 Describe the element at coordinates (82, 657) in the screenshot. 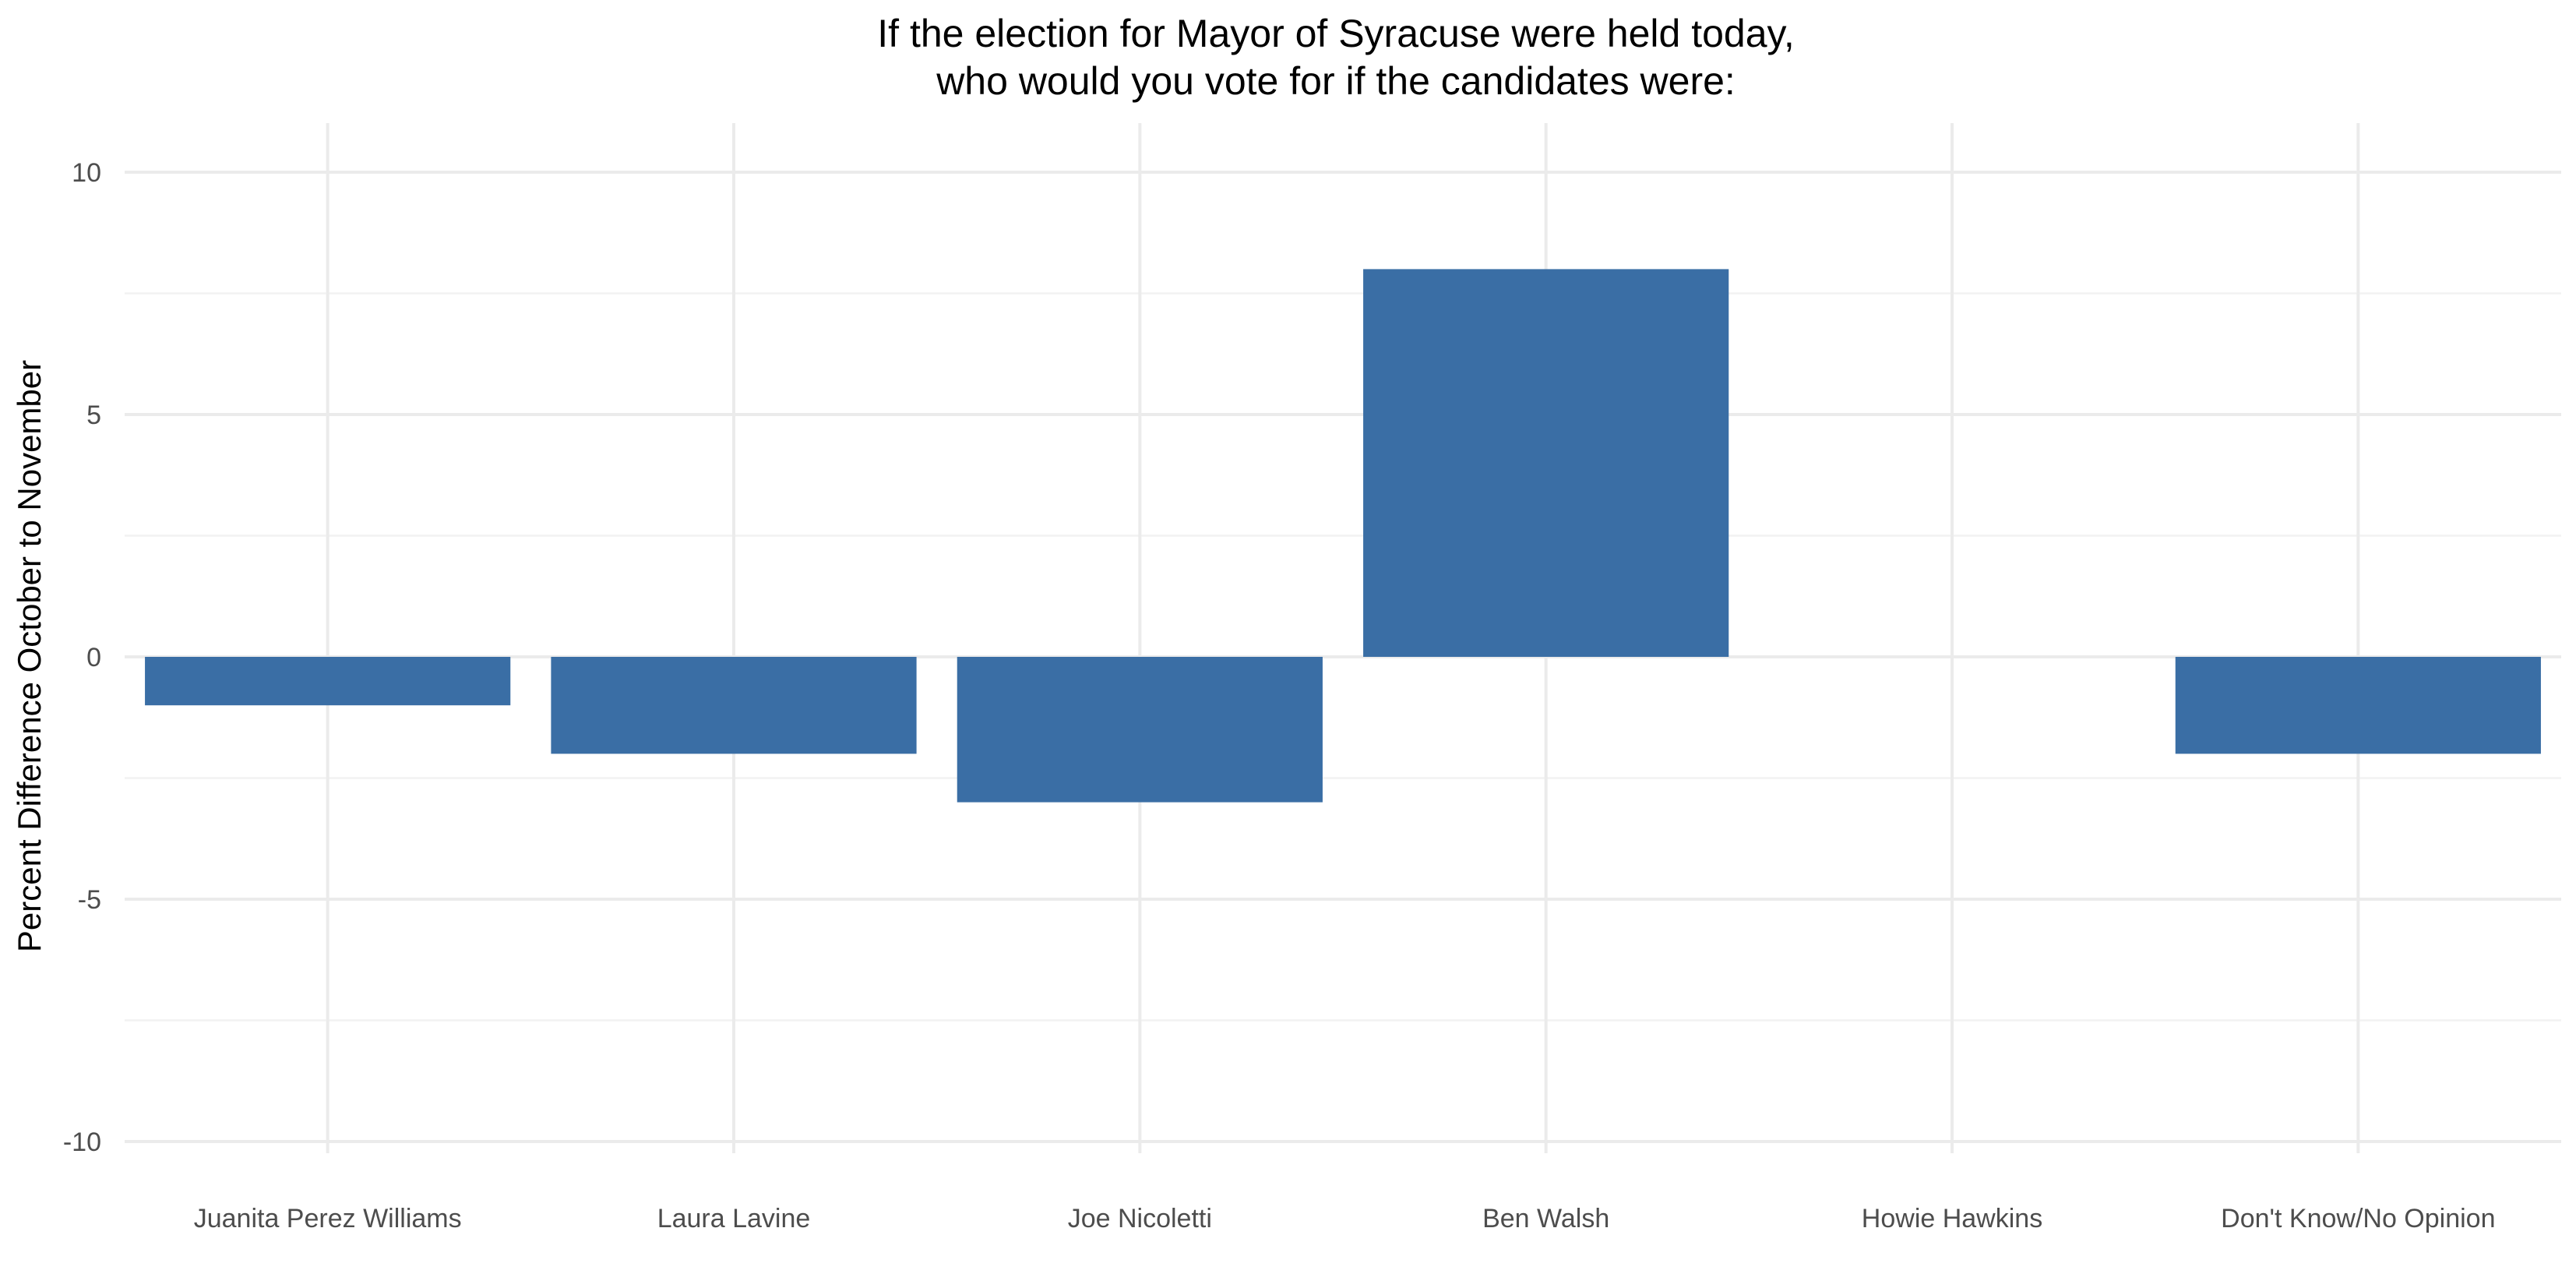

I see `y-axis-ticks: -10 -5 0 5 10` at that location.